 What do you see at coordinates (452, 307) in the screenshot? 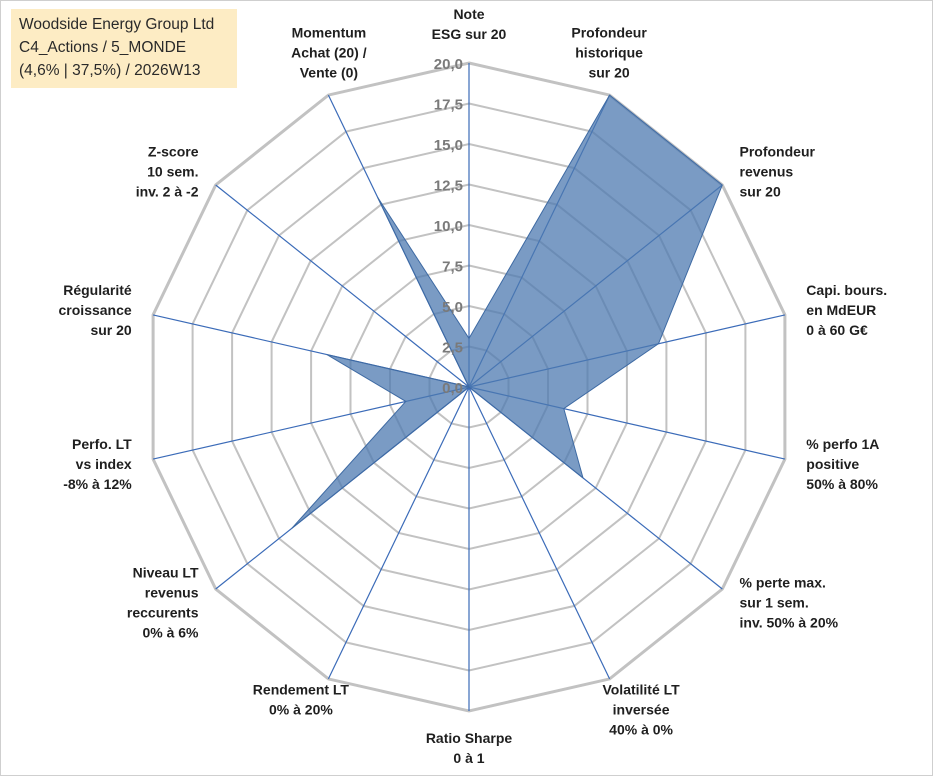
I see `tick-label: 5,0` at bounding box center [452, 307].